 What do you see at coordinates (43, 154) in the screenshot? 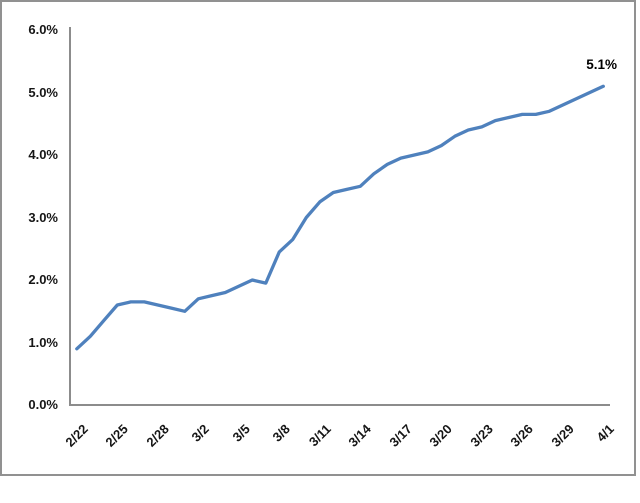
I see `y-axis-tick-label: 4.0%` at bounding box center [43, 154].